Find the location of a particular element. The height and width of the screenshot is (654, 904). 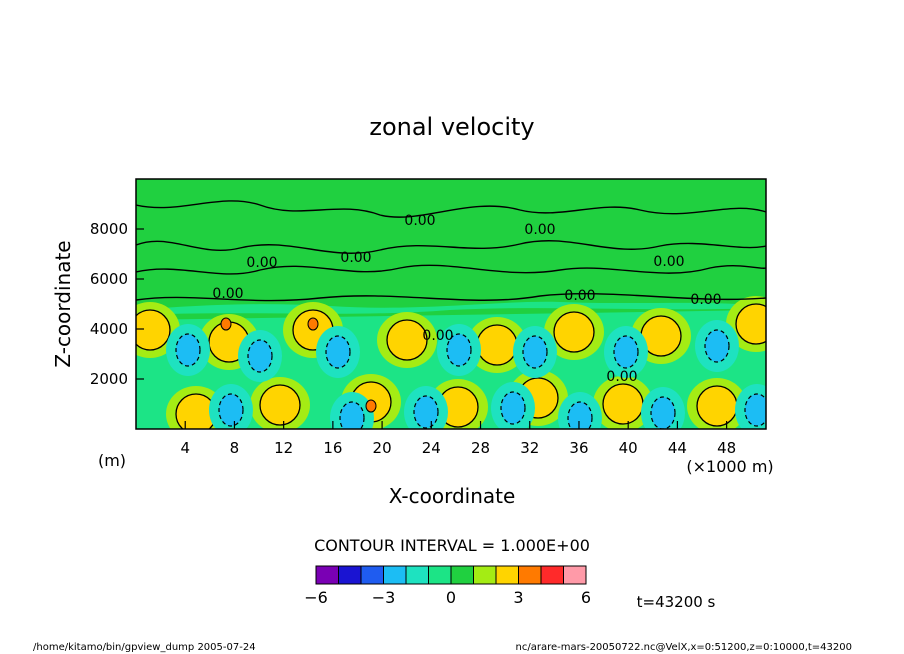

contour-label-group: 0.000.000.00 0.000.00 0.000.000.000.000.00 is located at coordinates (466, 299).